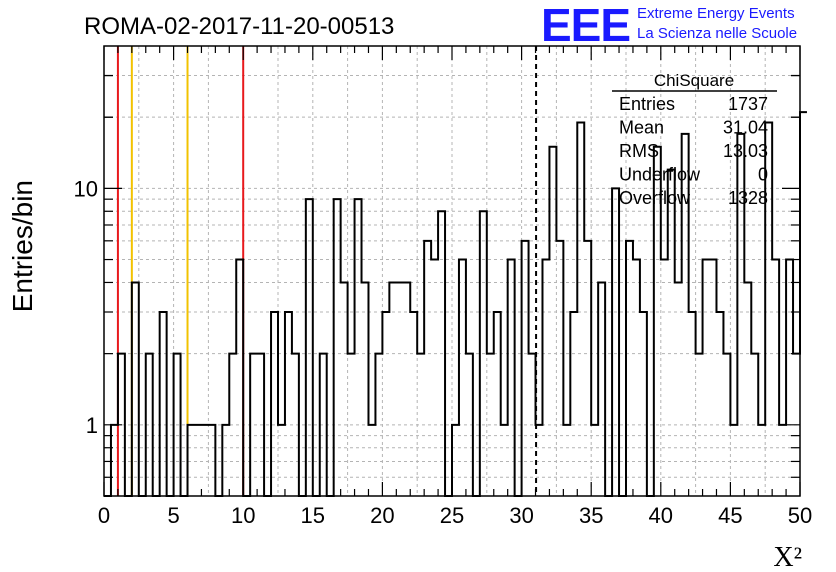  Describe the element at coordinates (452, 515) in the screenshot. I see `x-tick-label: 25` at that location.